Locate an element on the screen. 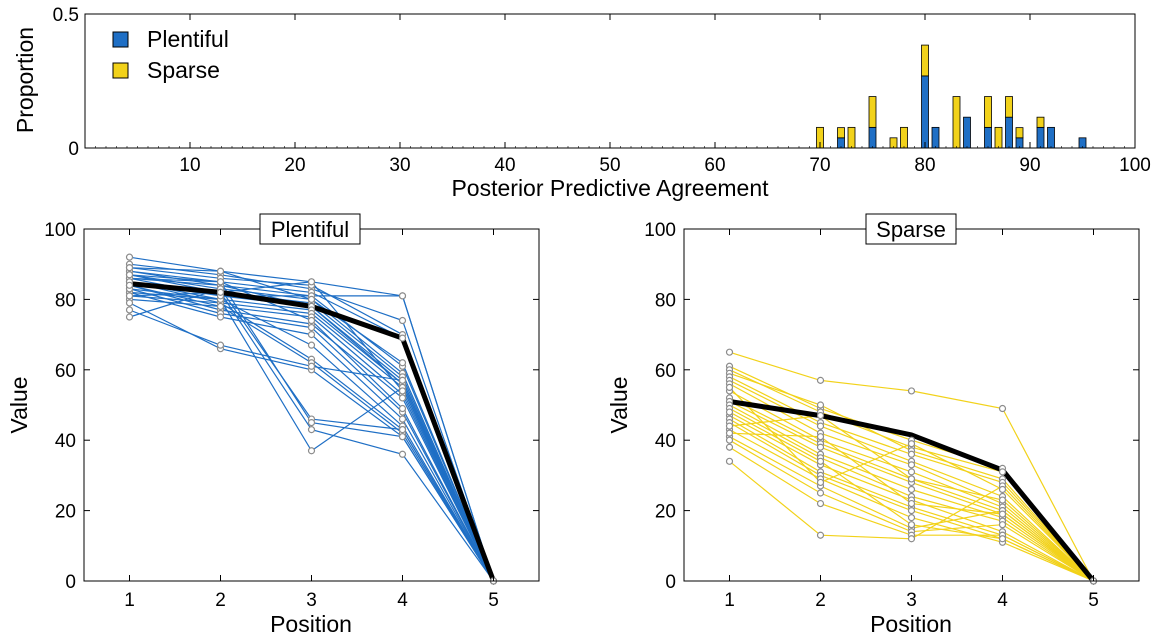  x-tick-label: 80 is located at coordinates (924, 165).